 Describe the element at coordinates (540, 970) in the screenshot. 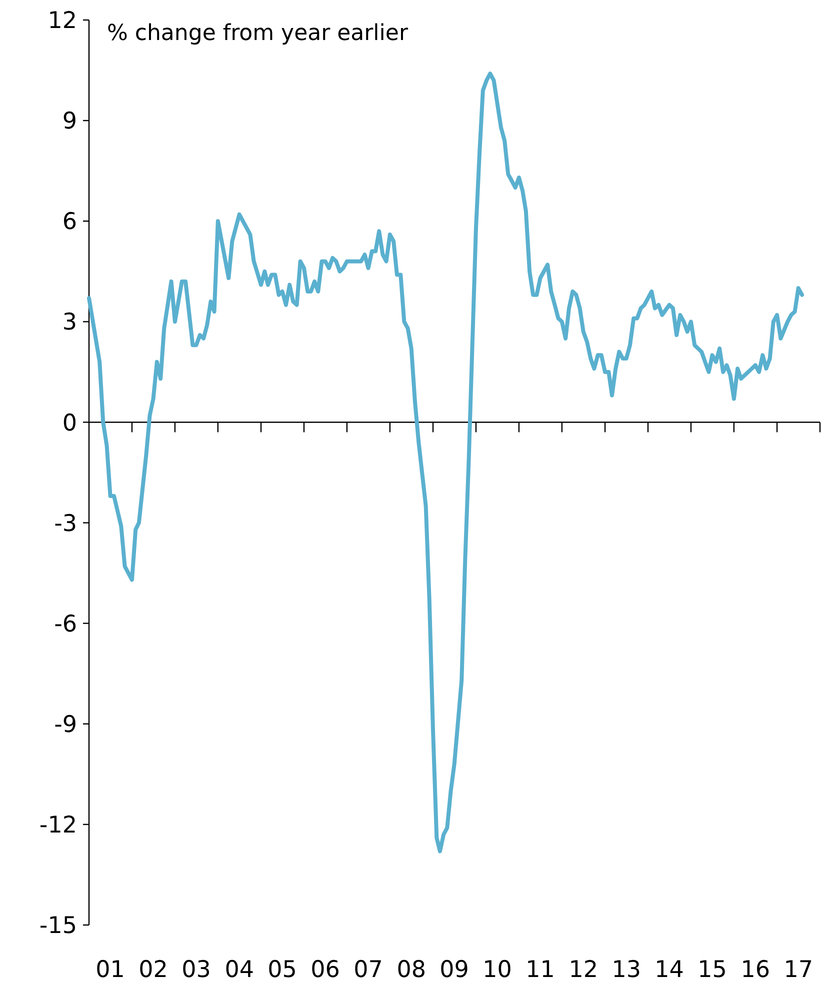

I see `x-tick-label: 11` at that location.